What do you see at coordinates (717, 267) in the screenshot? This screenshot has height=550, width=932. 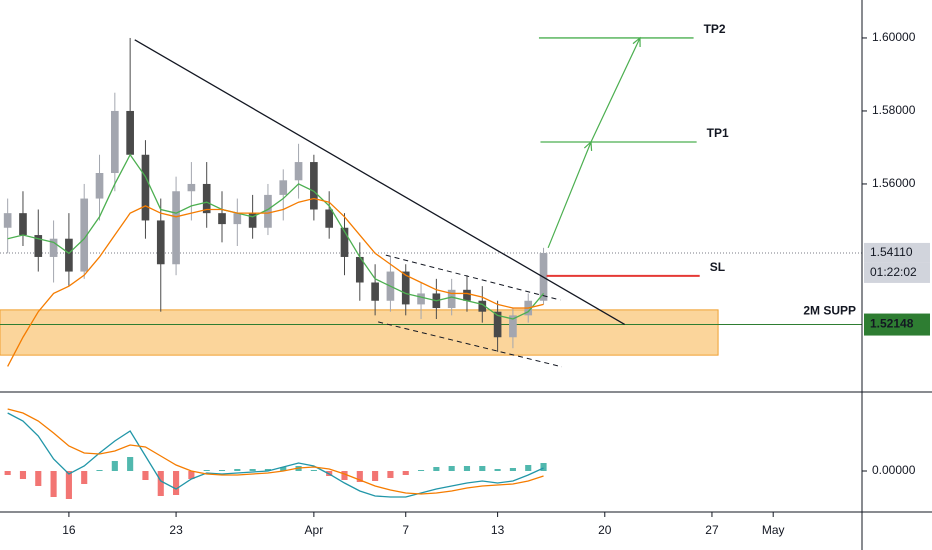 I see `level-label: SL` at bounding box center [717, 267].